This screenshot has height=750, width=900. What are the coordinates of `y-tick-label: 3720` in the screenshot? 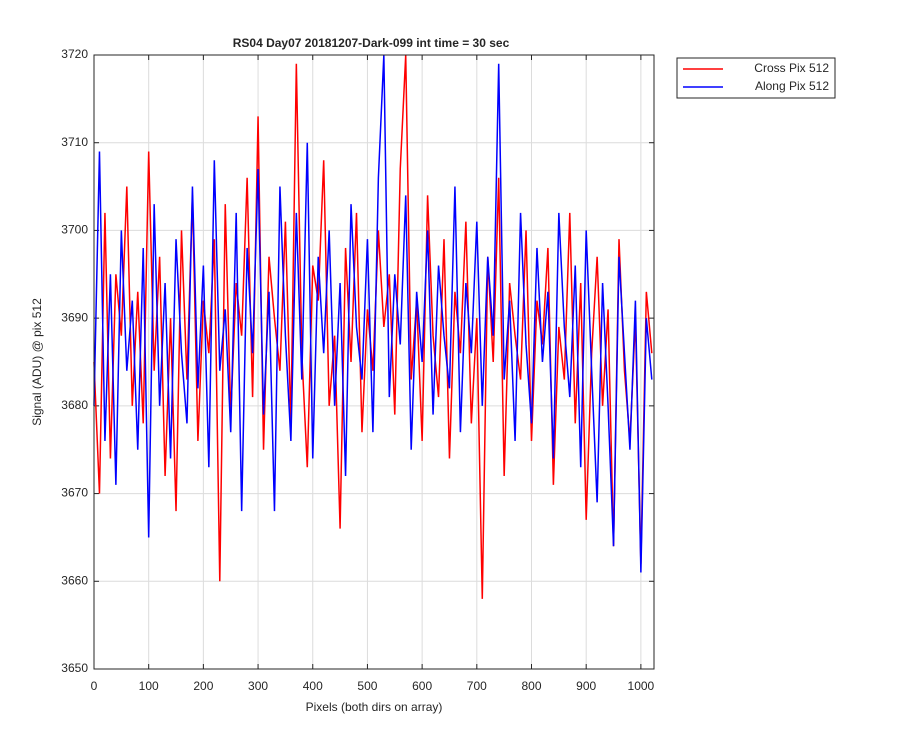 It's located at (74, 54).